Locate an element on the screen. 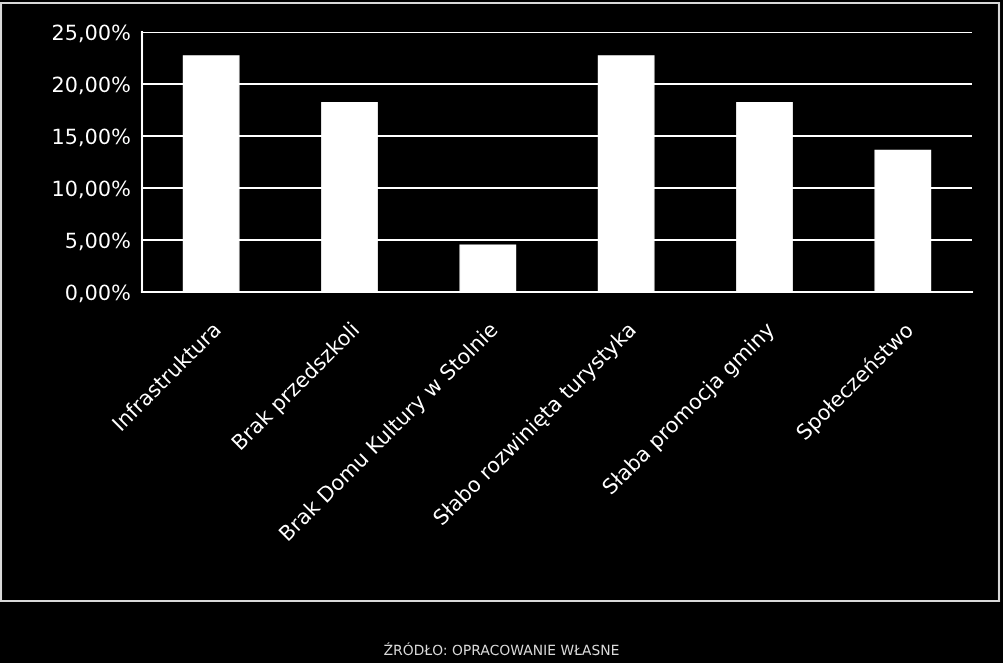  y-tick-label: 5,00% is located at coordinates (98, 241).